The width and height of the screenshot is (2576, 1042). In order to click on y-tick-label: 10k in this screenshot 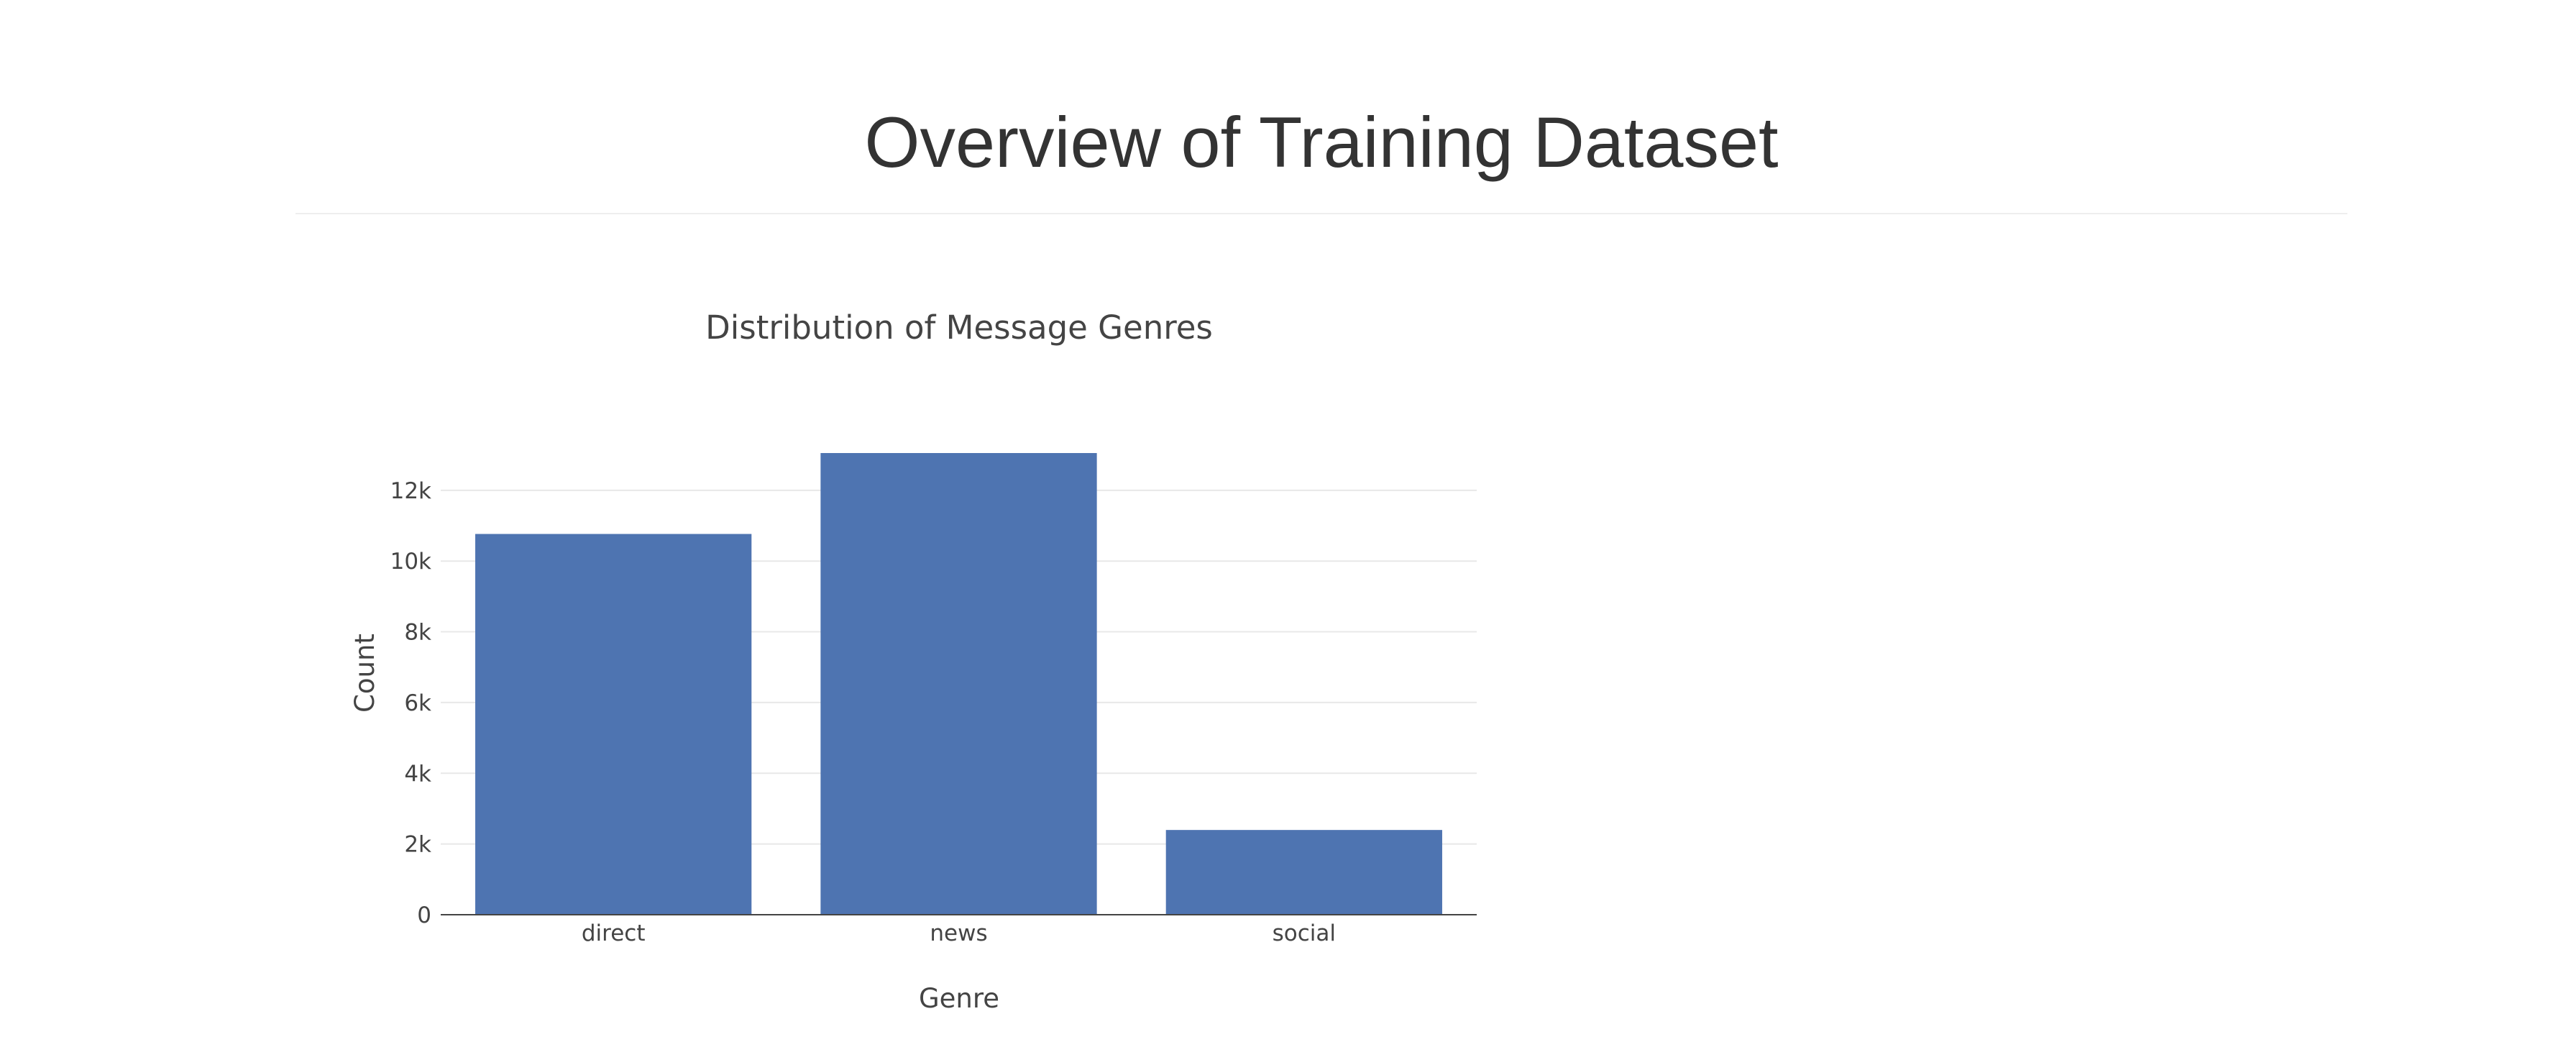, I will do `click(411, 562)`.